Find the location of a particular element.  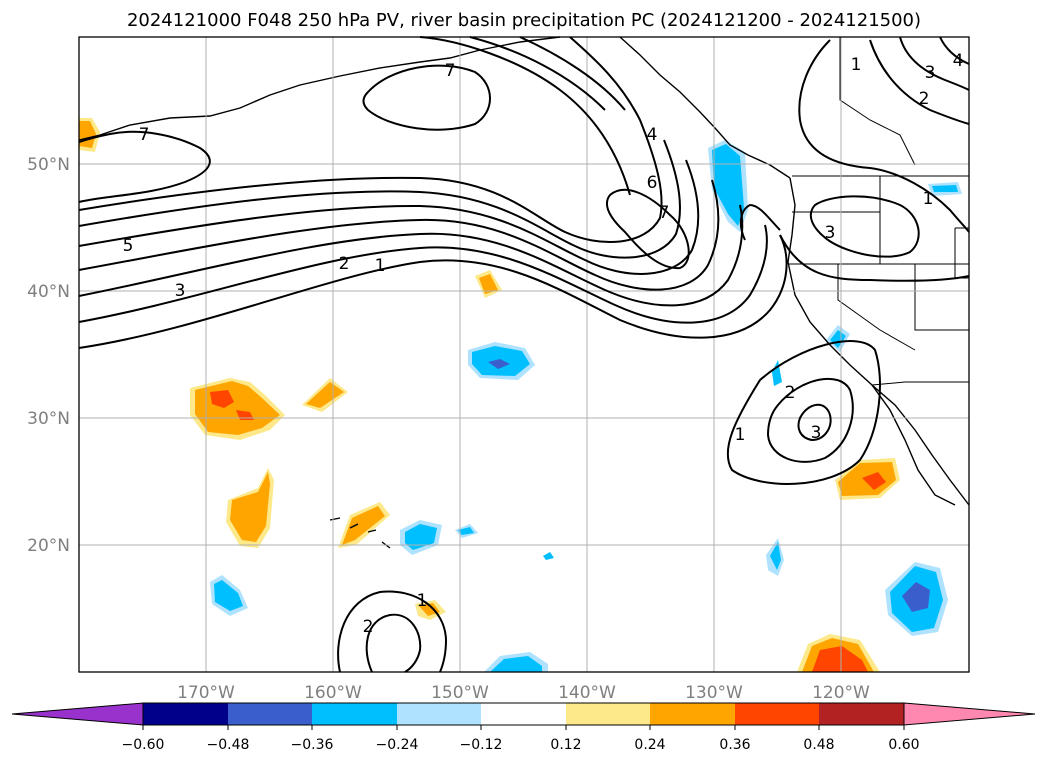

colorbar-ticks is located at coordinates (523, 727).